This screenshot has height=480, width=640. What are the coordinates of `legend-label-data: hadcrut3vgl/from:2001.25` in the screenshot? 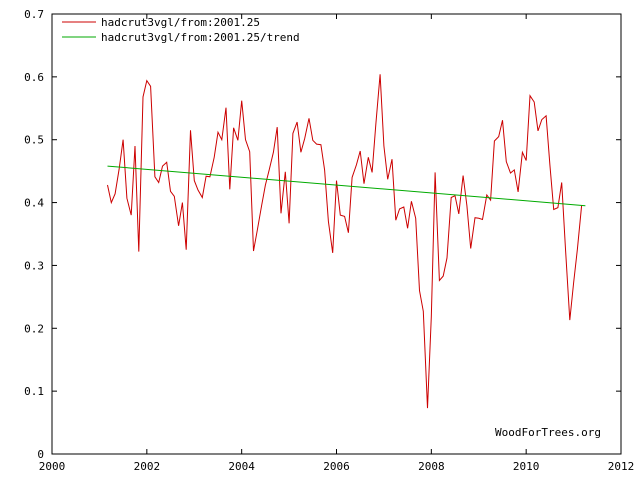 It's located at (180, 22).